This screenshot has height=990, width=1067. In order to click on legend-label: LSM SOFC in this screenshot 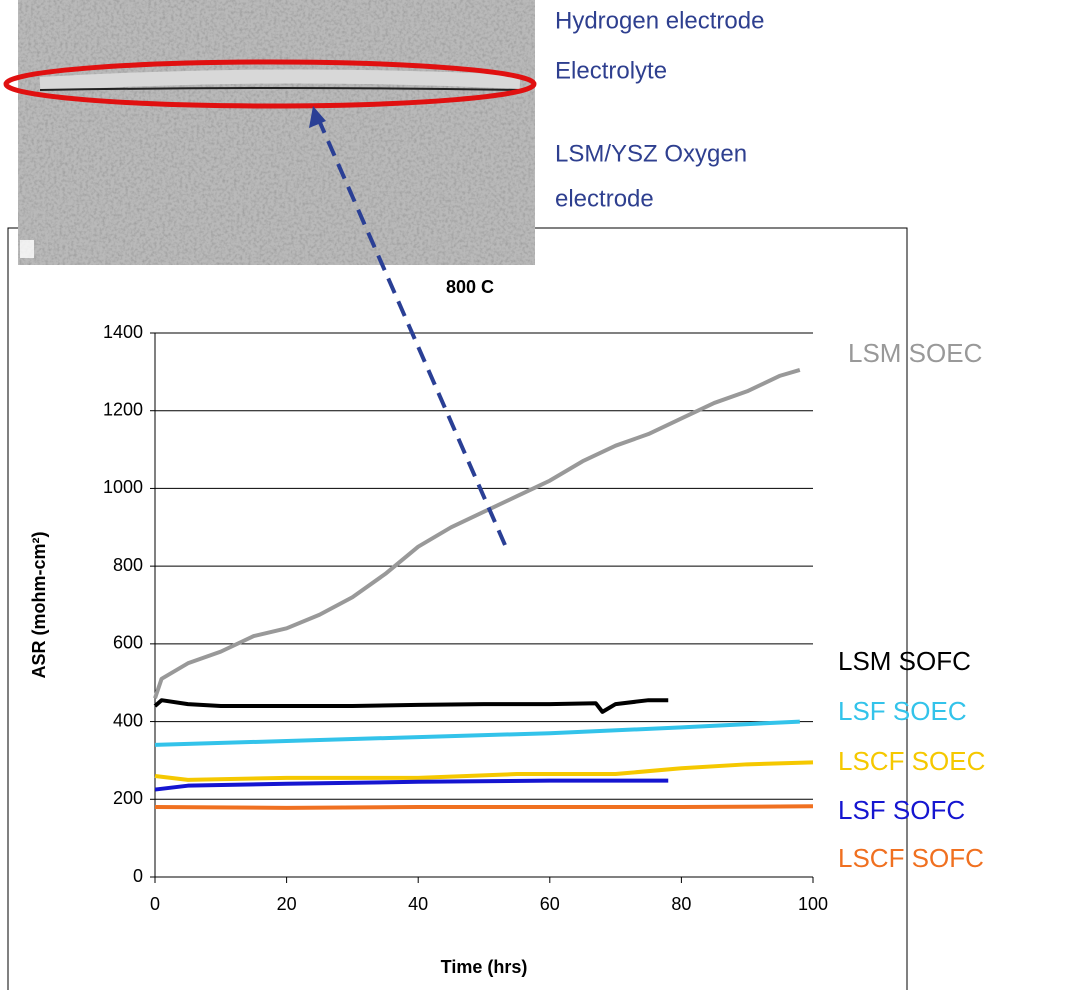, I will do `click(904, 661)`.